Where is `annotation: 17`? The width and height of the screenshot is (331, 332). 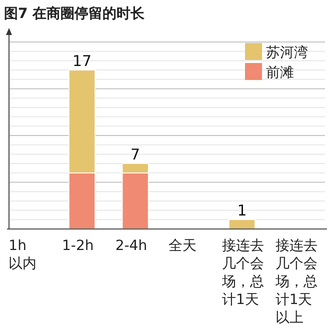 annotation: 17 is located at coordinates (82, 61).